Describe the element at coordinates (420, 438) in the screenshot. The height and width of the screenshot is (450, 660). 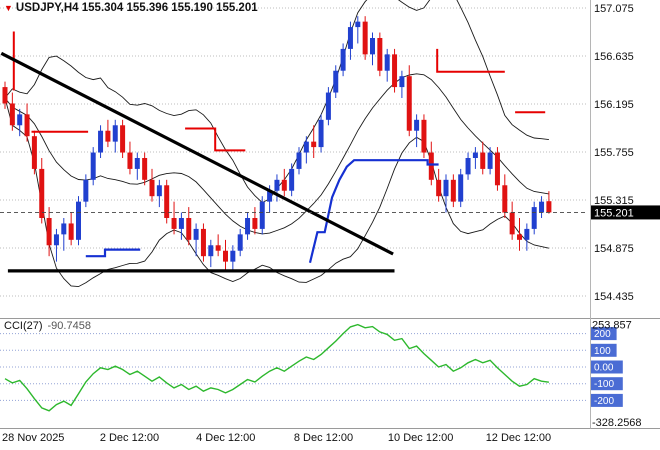
I see `time-axis-label: 10 Dec 12:00` at that location.